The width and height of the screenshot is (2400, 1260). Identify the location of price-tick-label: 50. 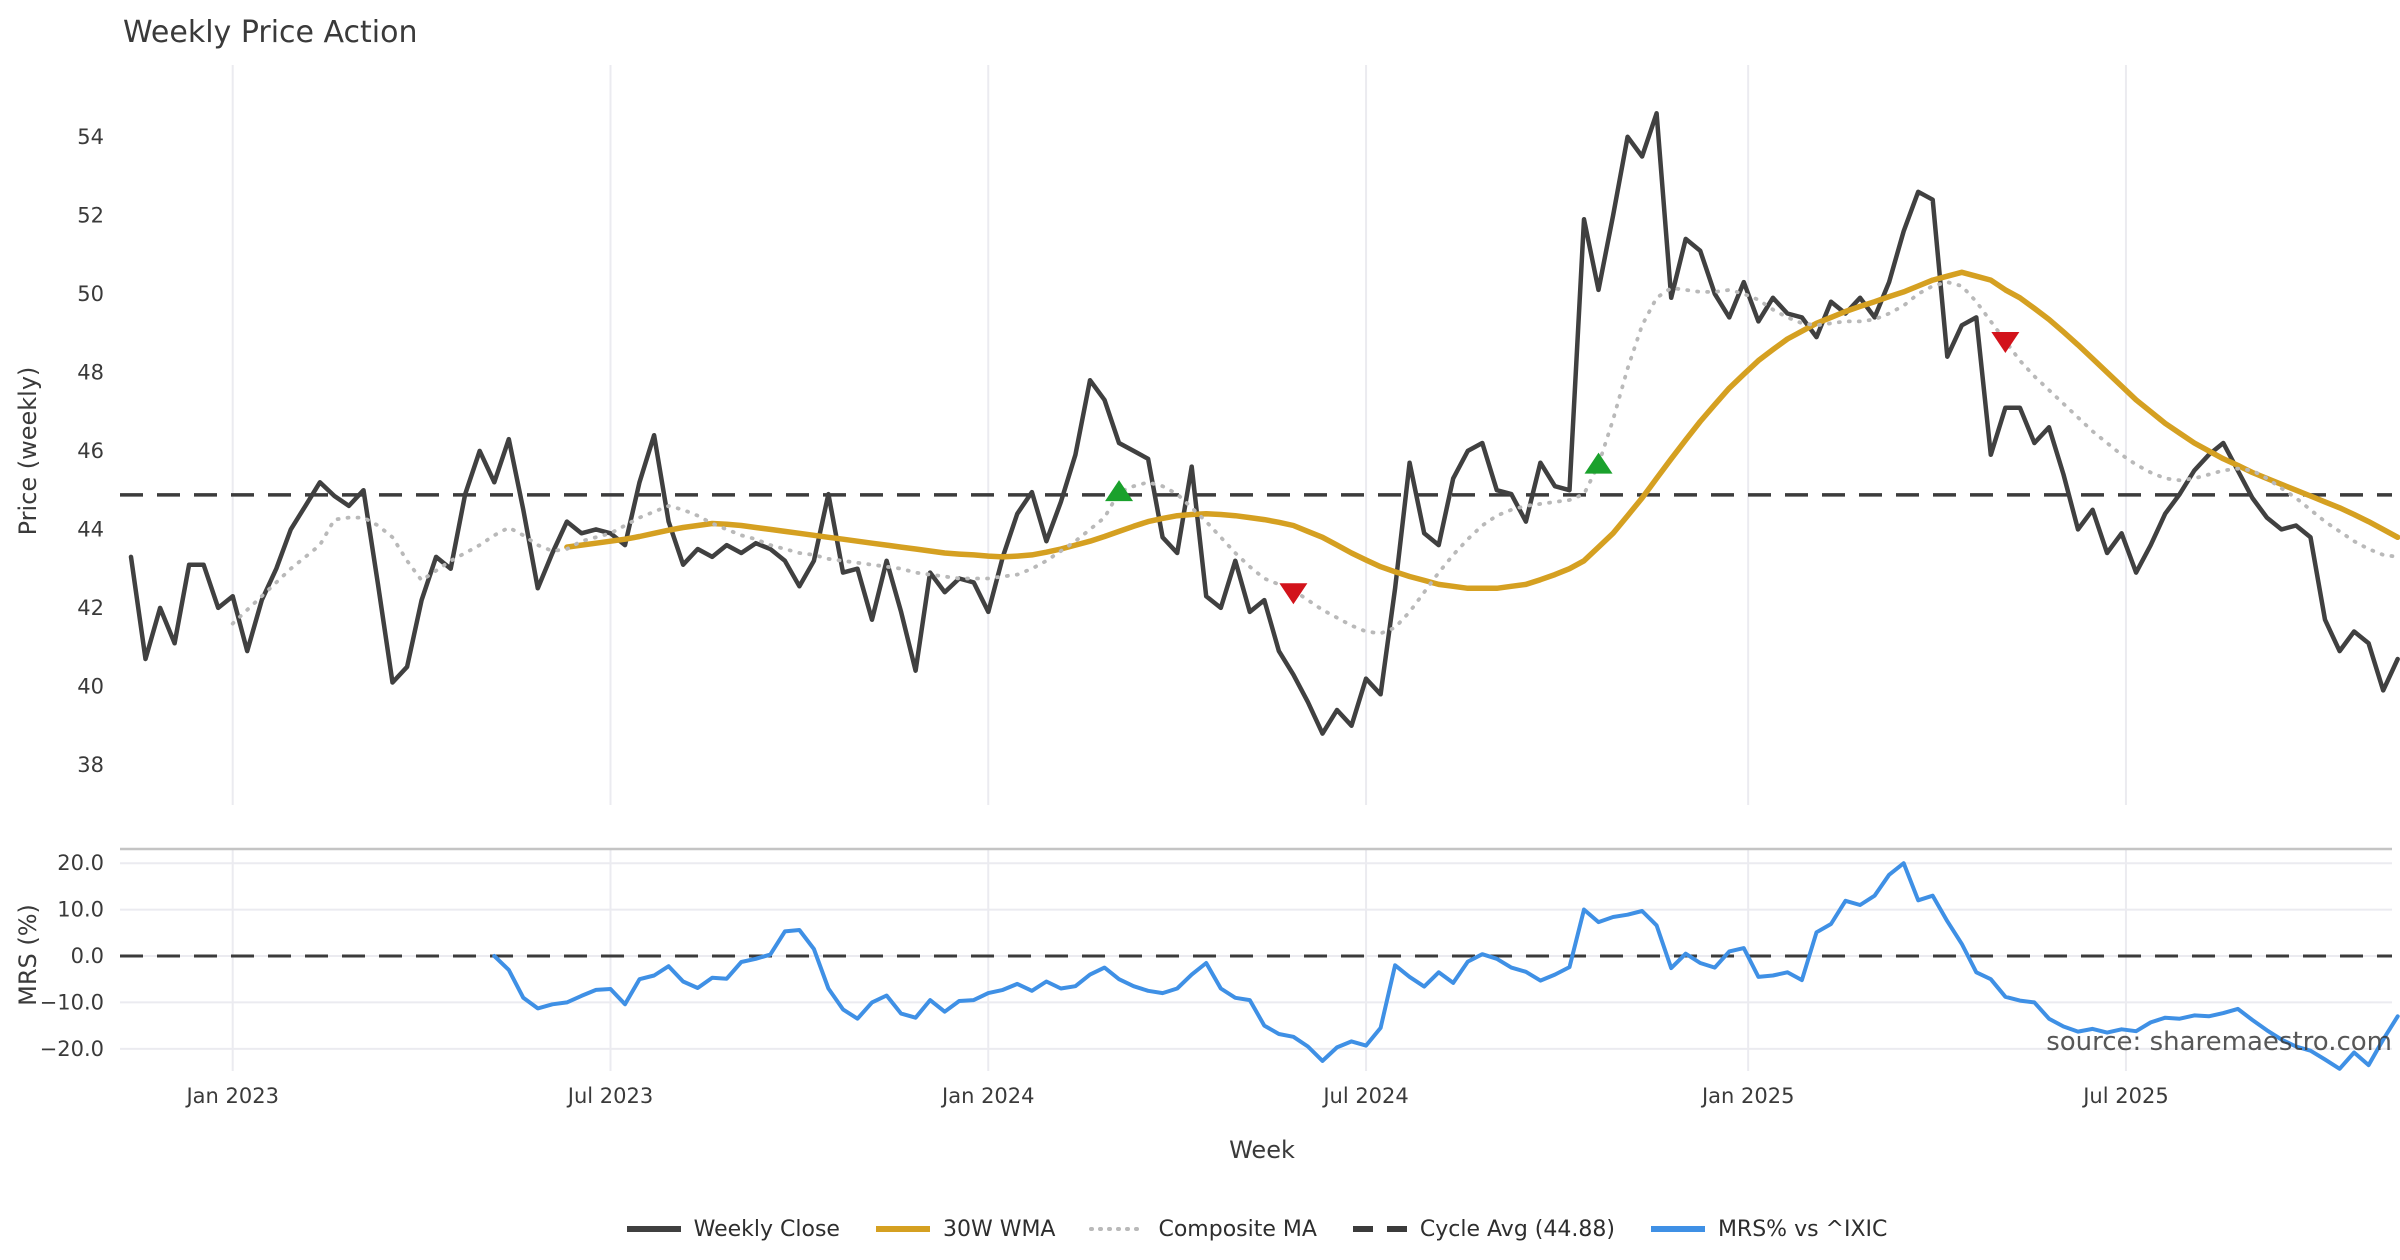
(90, 294).